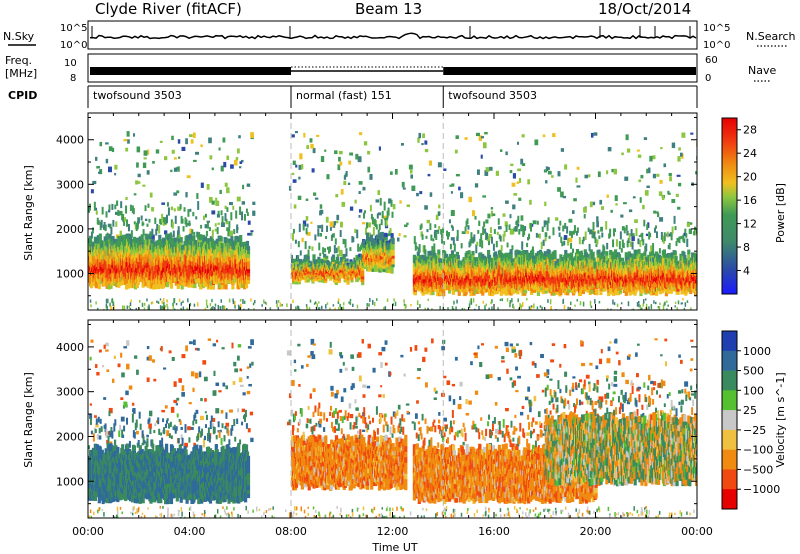  I want to click on freq-label-2: [MHz], so click(21, 73).